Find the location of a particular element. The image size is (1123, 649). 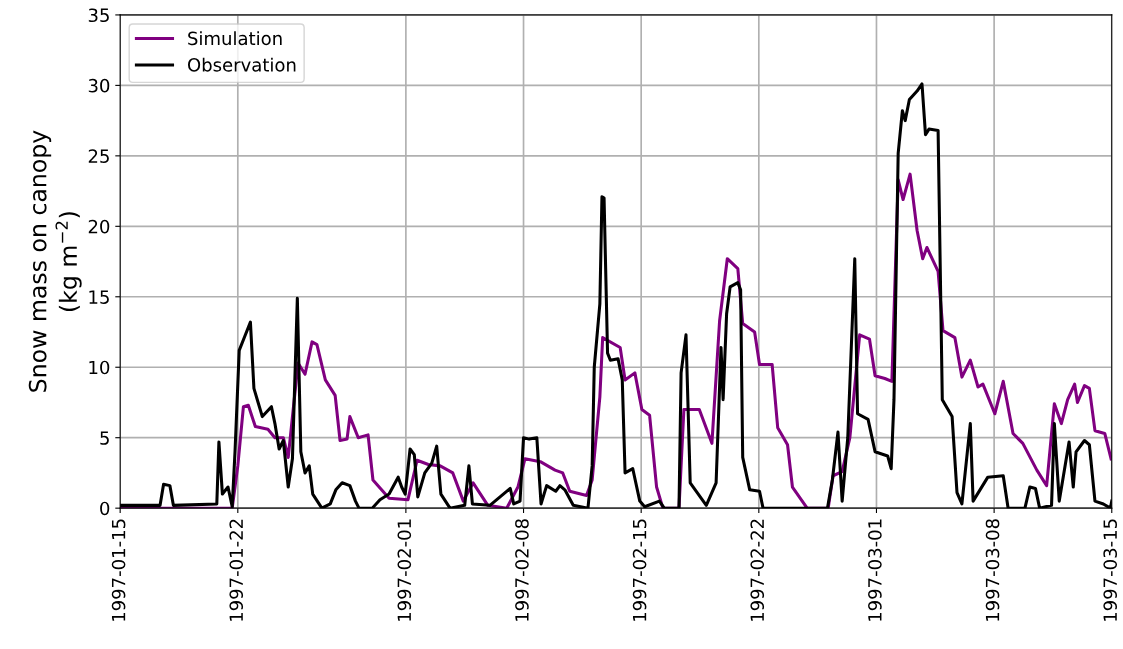

x-tick-label: 1997-03-01 is located at coordinates (875, 570).